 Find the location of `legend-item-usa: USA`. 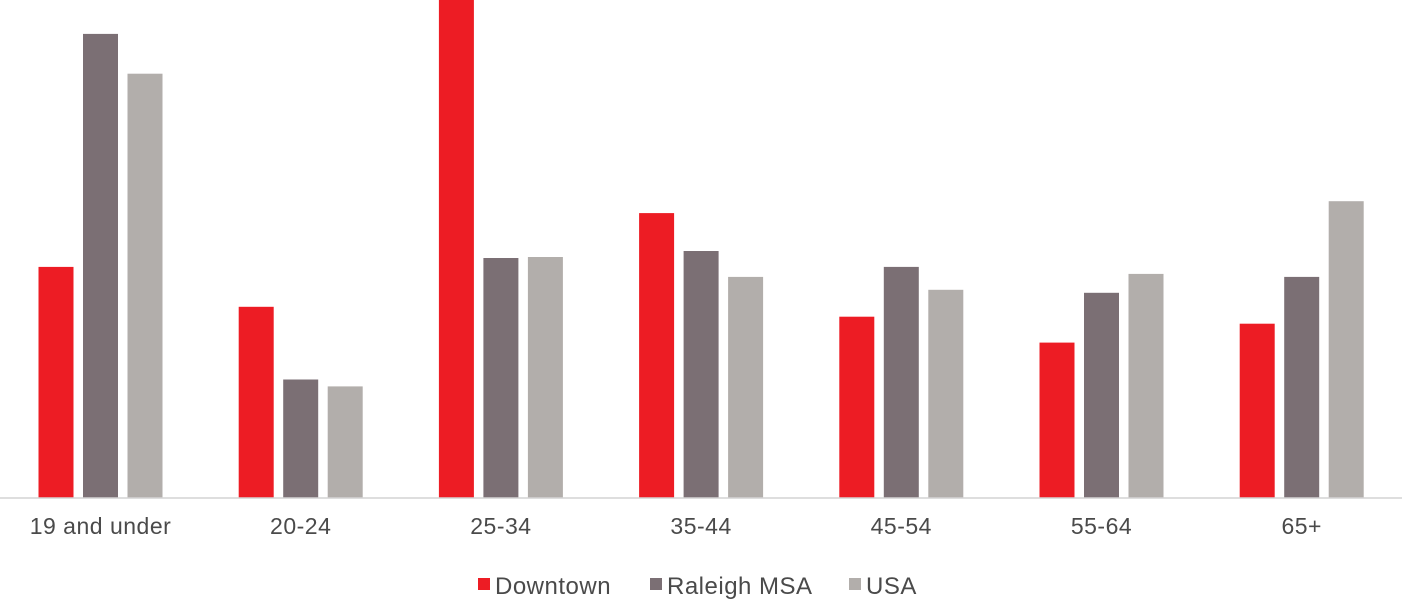

legend-item-usa: USA is located at coordinates (883, 586).